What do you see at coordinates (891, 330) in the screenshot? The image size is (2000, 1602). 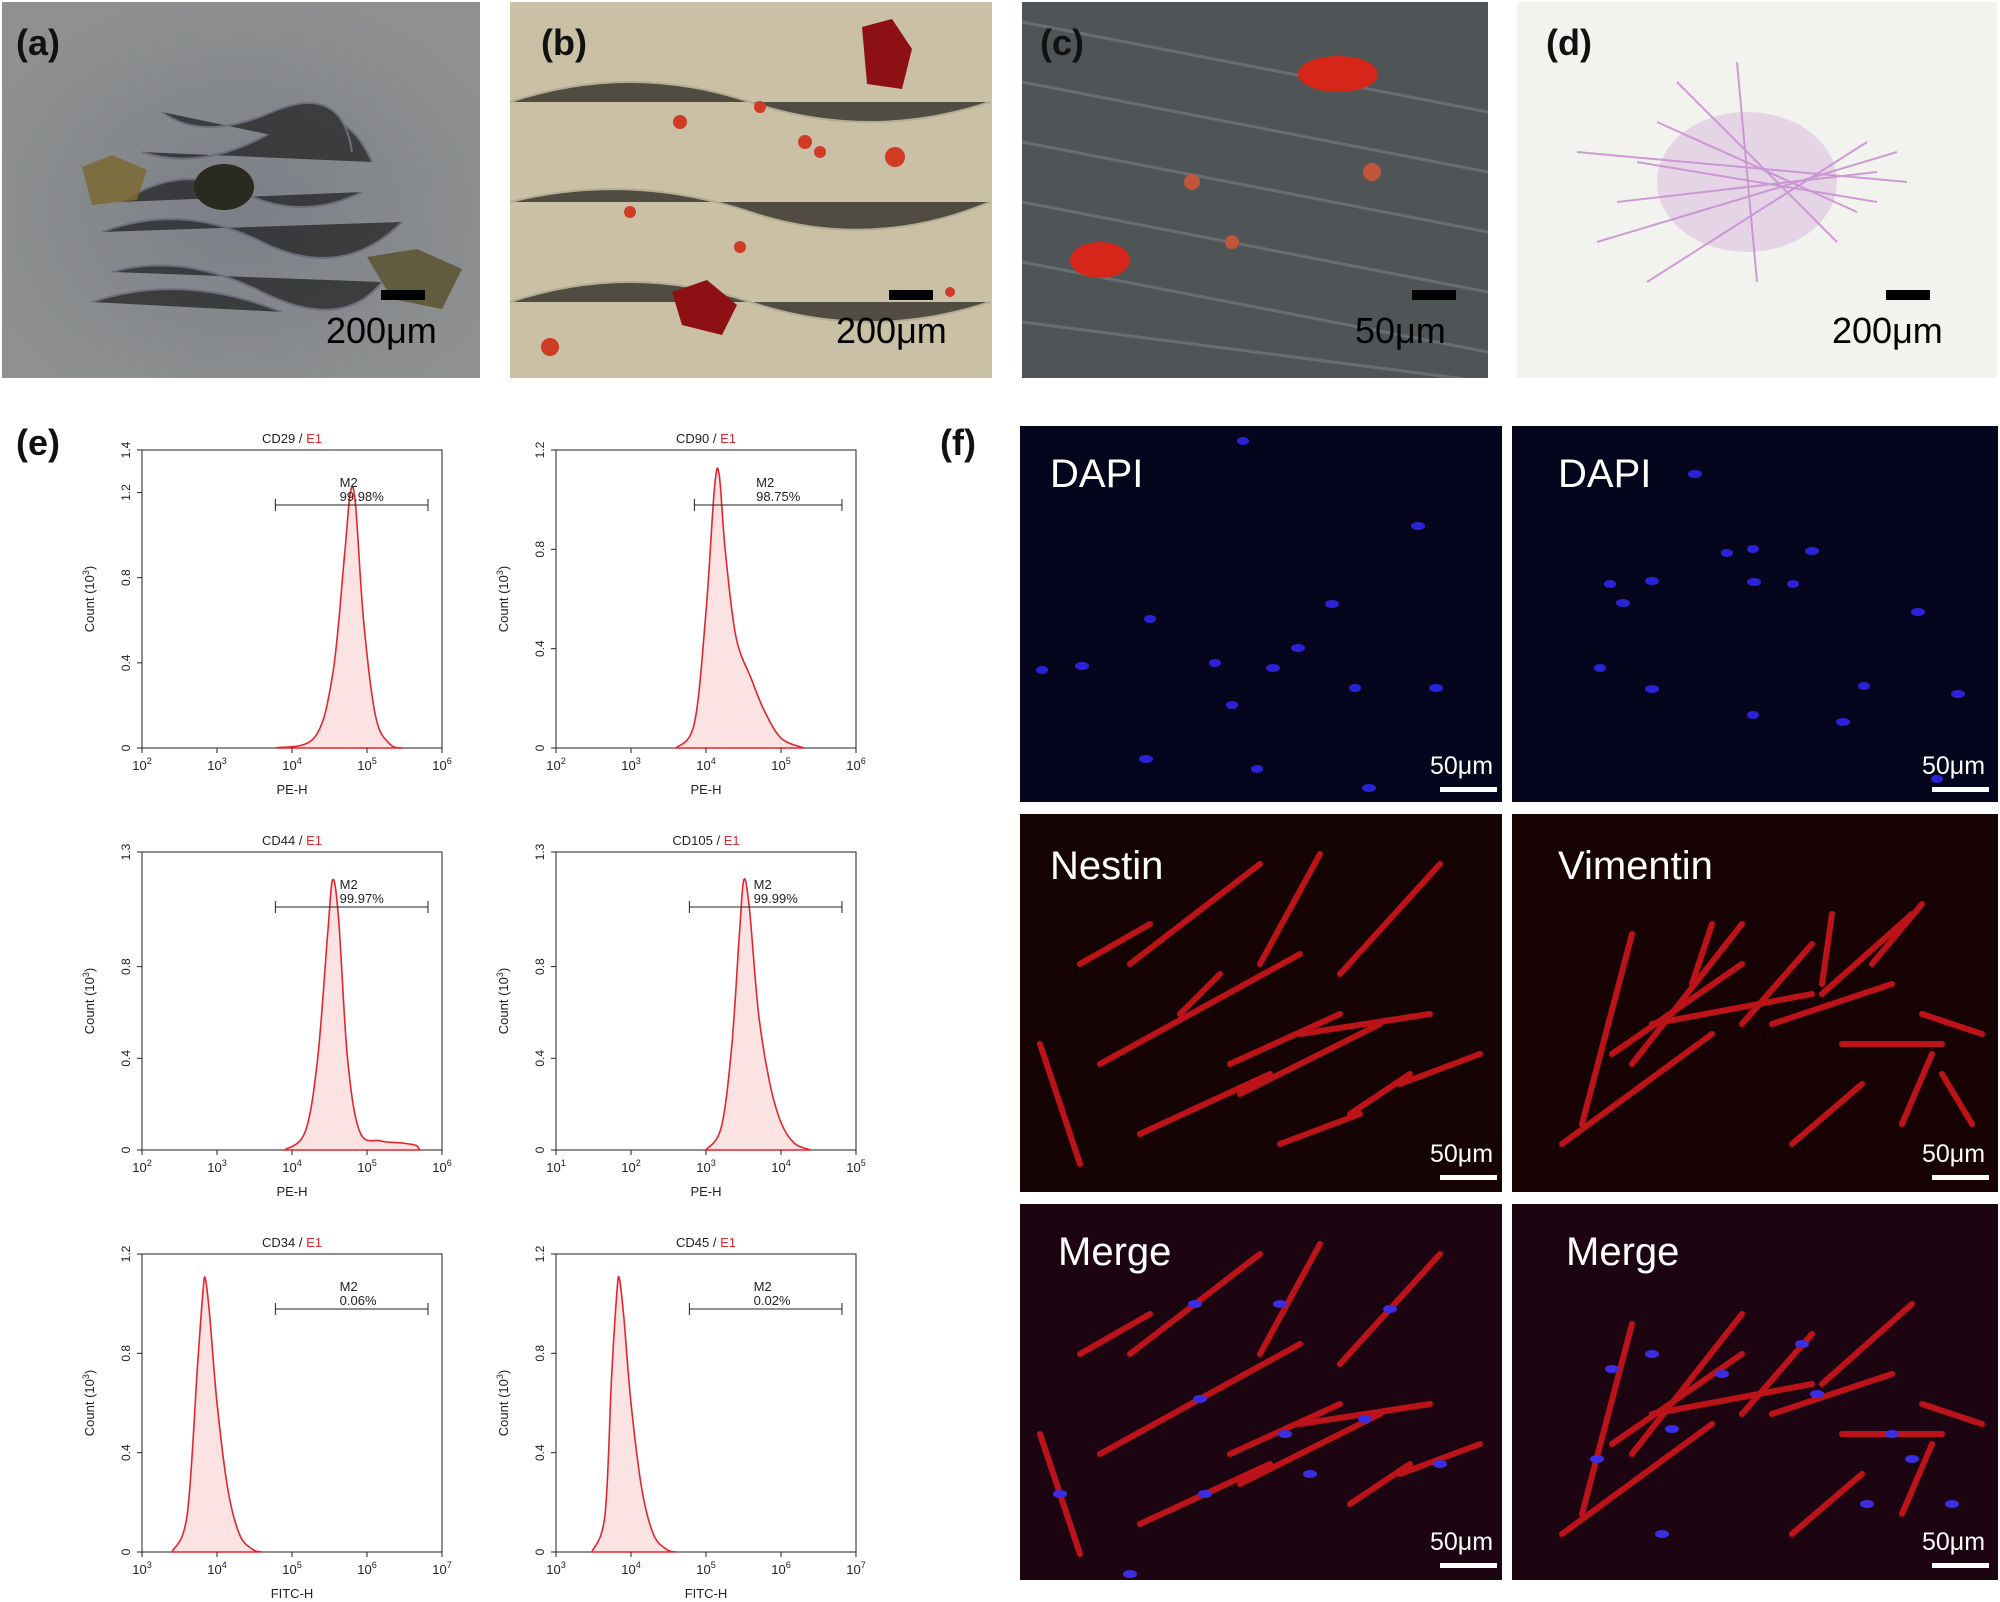 I see `scale-label-b: 200μm` at bounding box center [891, 330].